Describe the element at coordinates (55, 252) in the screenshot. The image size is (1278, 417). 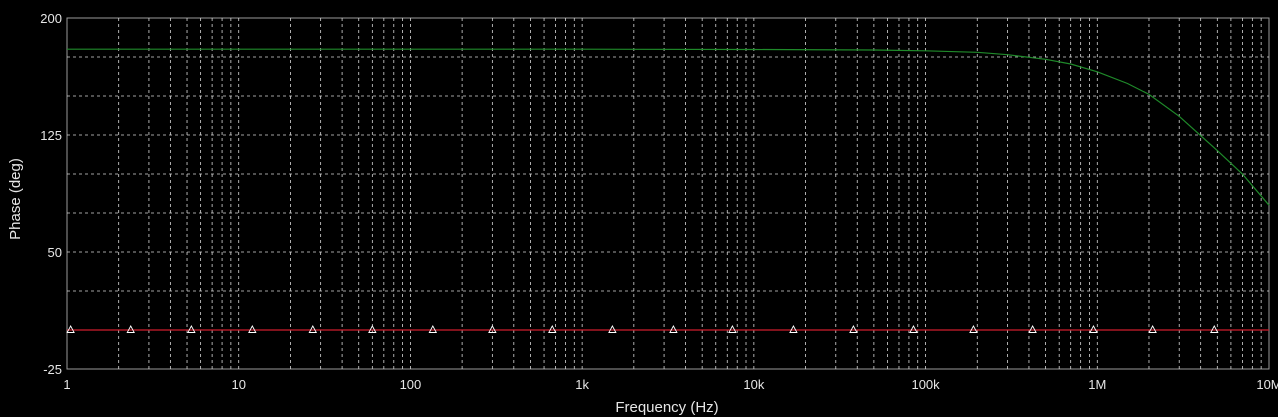
I see `y-tick-label: 50` at that location.